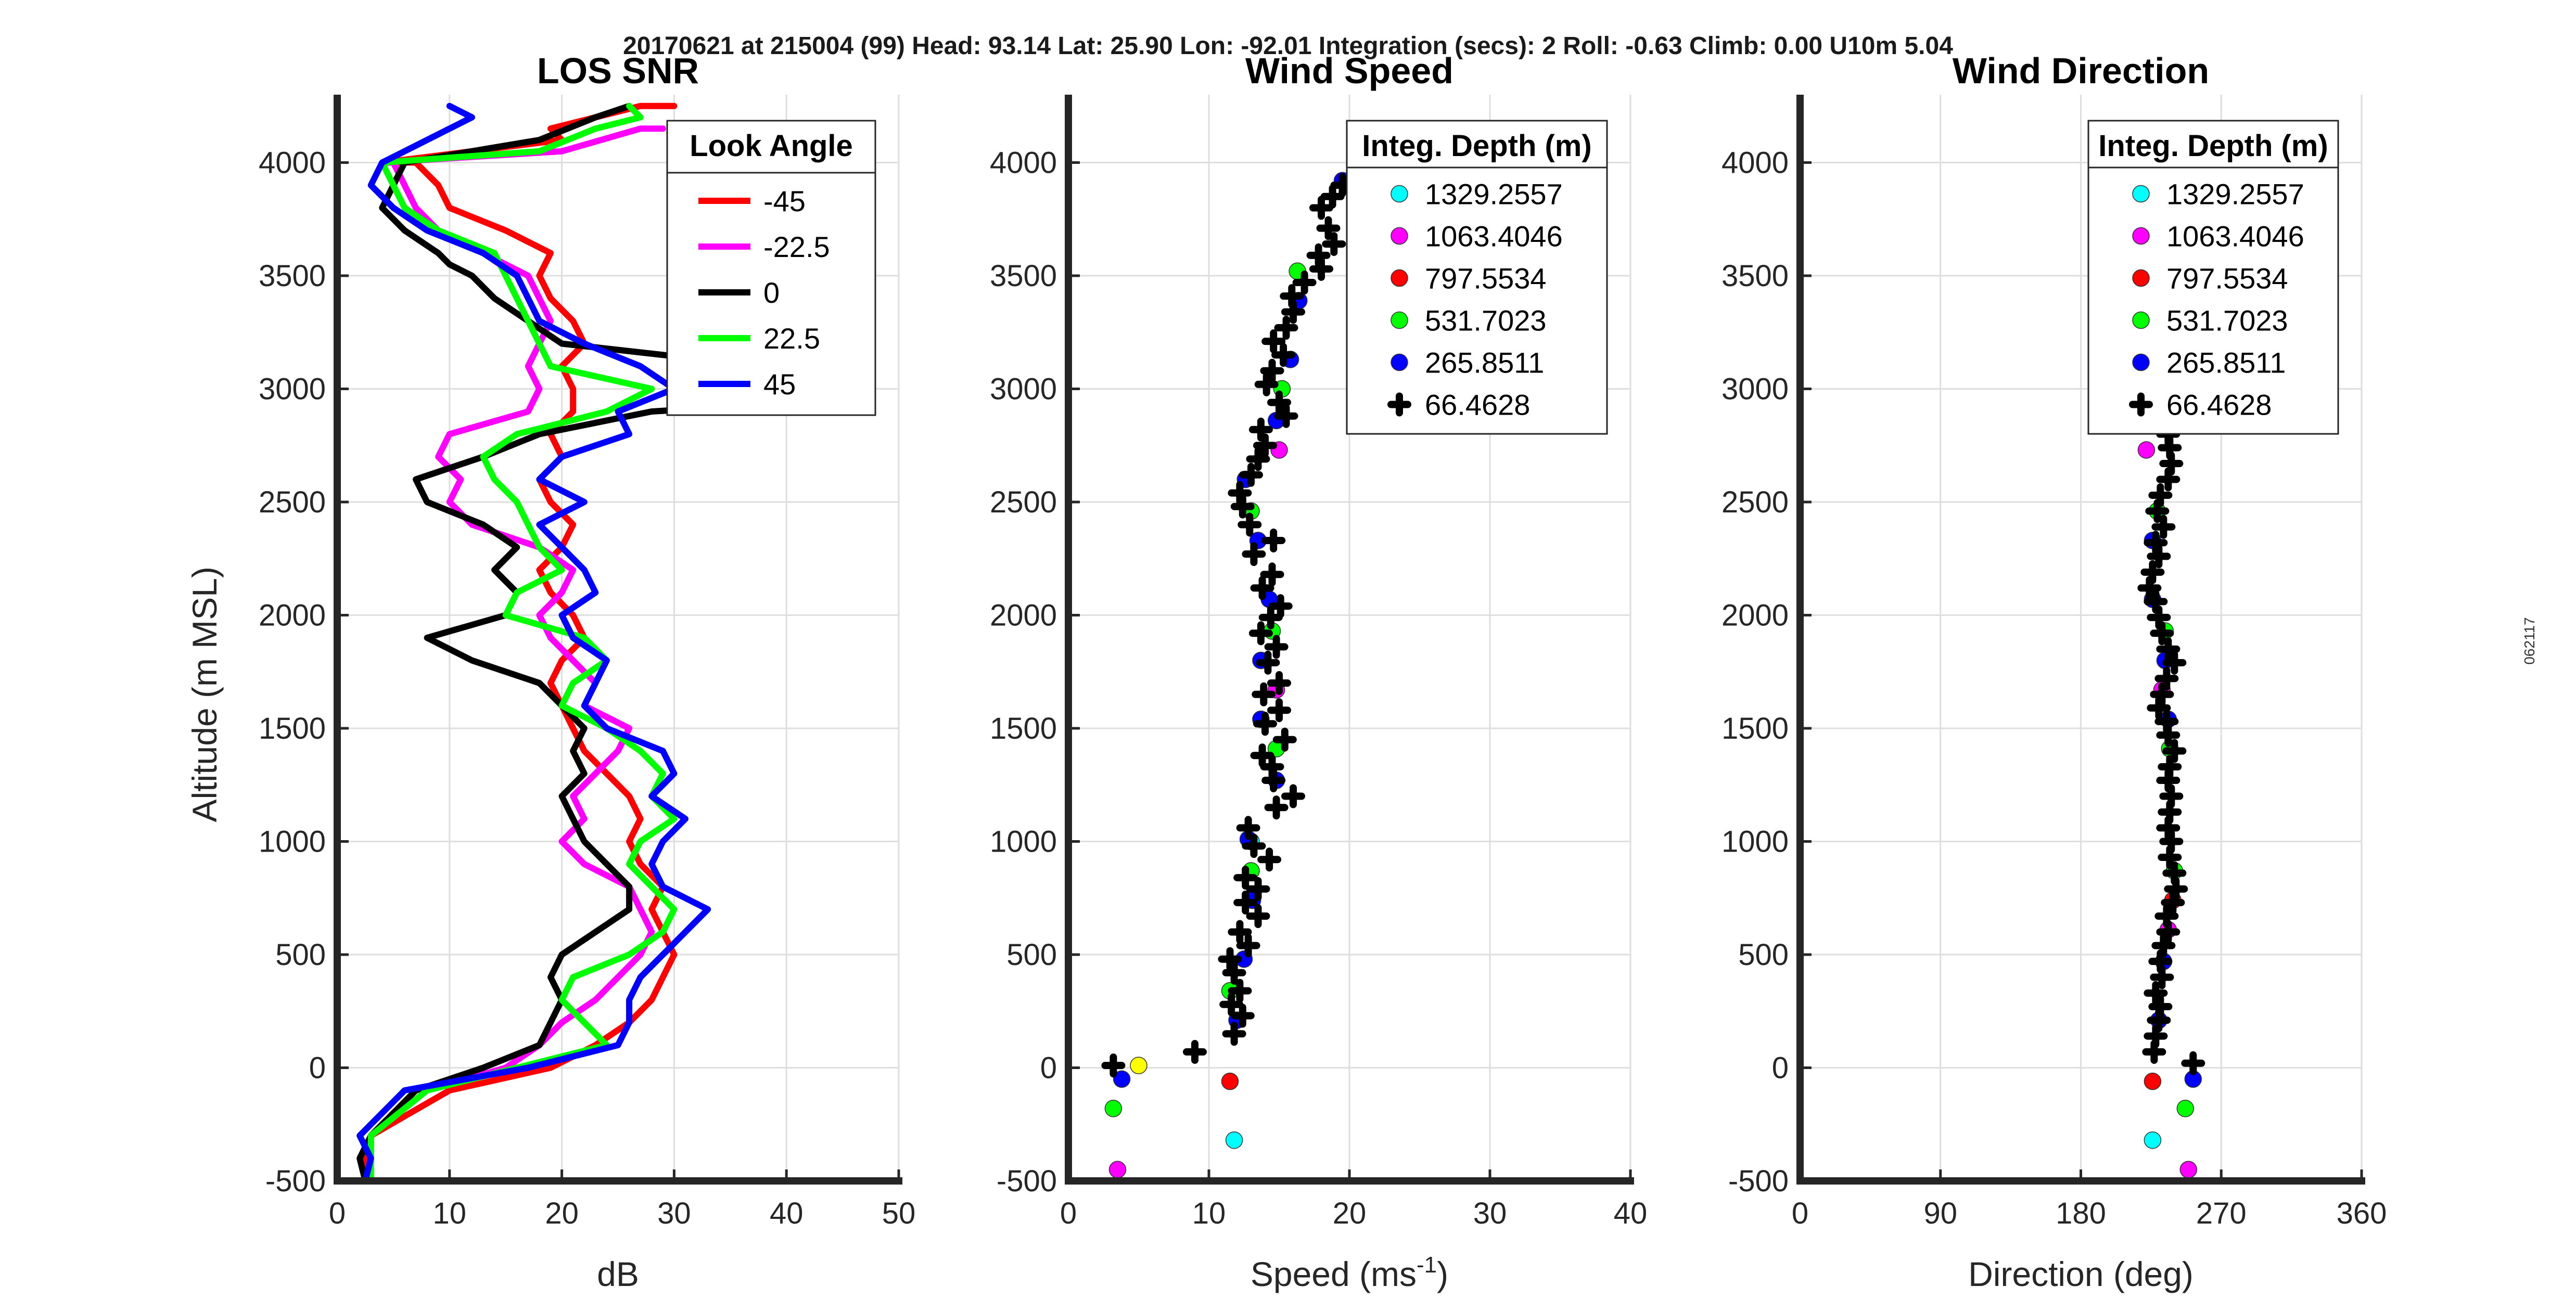 This screenshot has width=2576, height=1312. What do you see at coordinates (1023, 389) in the screenshot?
I see `y-tick-label: 3000` at bounding box center [1023, 389].